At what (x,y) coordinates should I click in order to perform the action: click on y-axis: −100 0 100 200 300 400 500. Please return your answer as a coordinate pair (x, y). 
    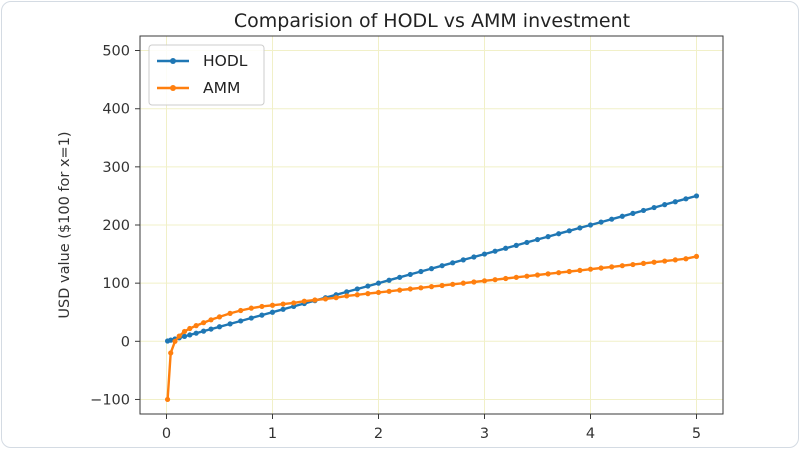
    Looking at the image, I should click on (115, 226).